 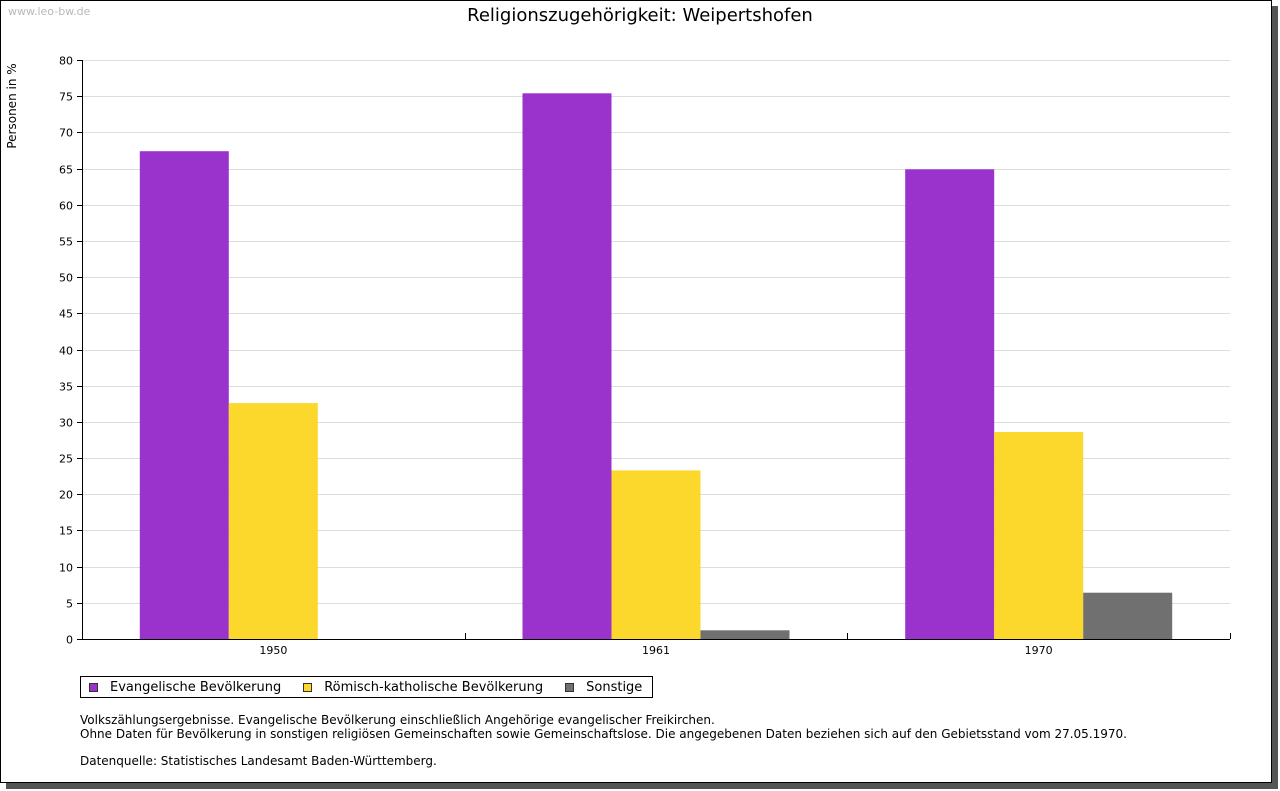 What do you see at coordinates (66, 351) in the screenshot?
I see `y-tick-label-40: 40` at bounding box center [66, 351].